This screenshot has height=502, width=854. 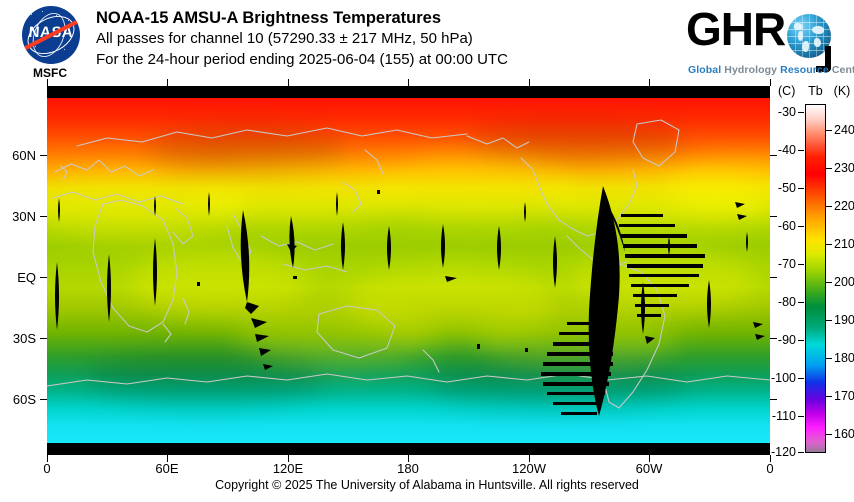 I want to click on colorbar-kelvin-240: 240, so click(x=844, y=130).